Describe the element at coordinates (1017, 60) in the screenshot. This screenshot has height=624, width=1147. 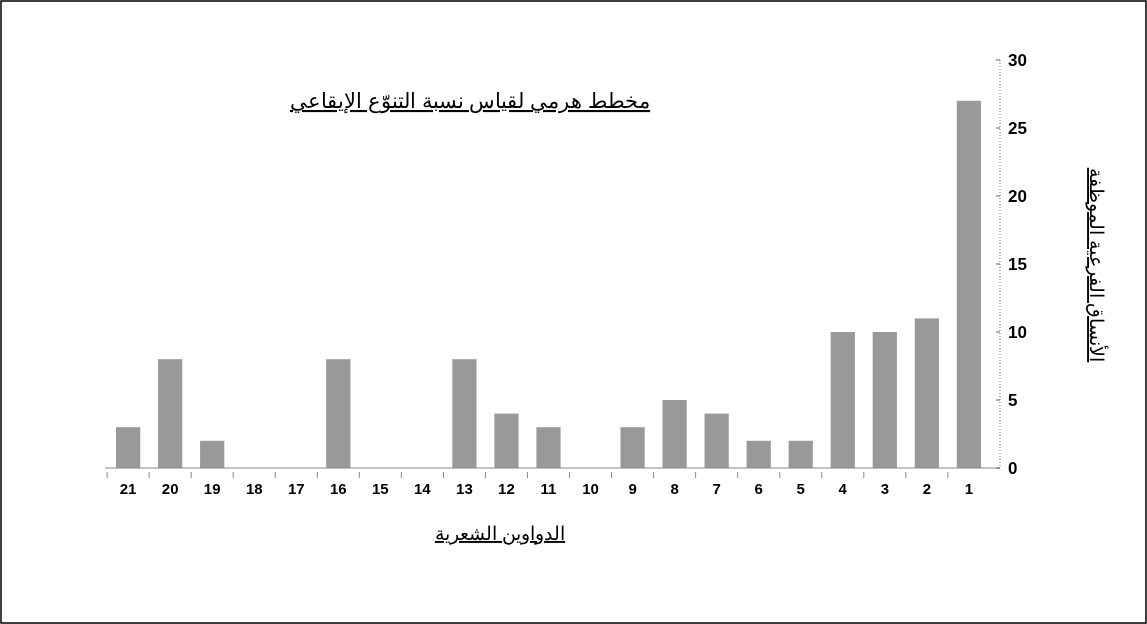
I see `y-tick-label: 30` at that location.